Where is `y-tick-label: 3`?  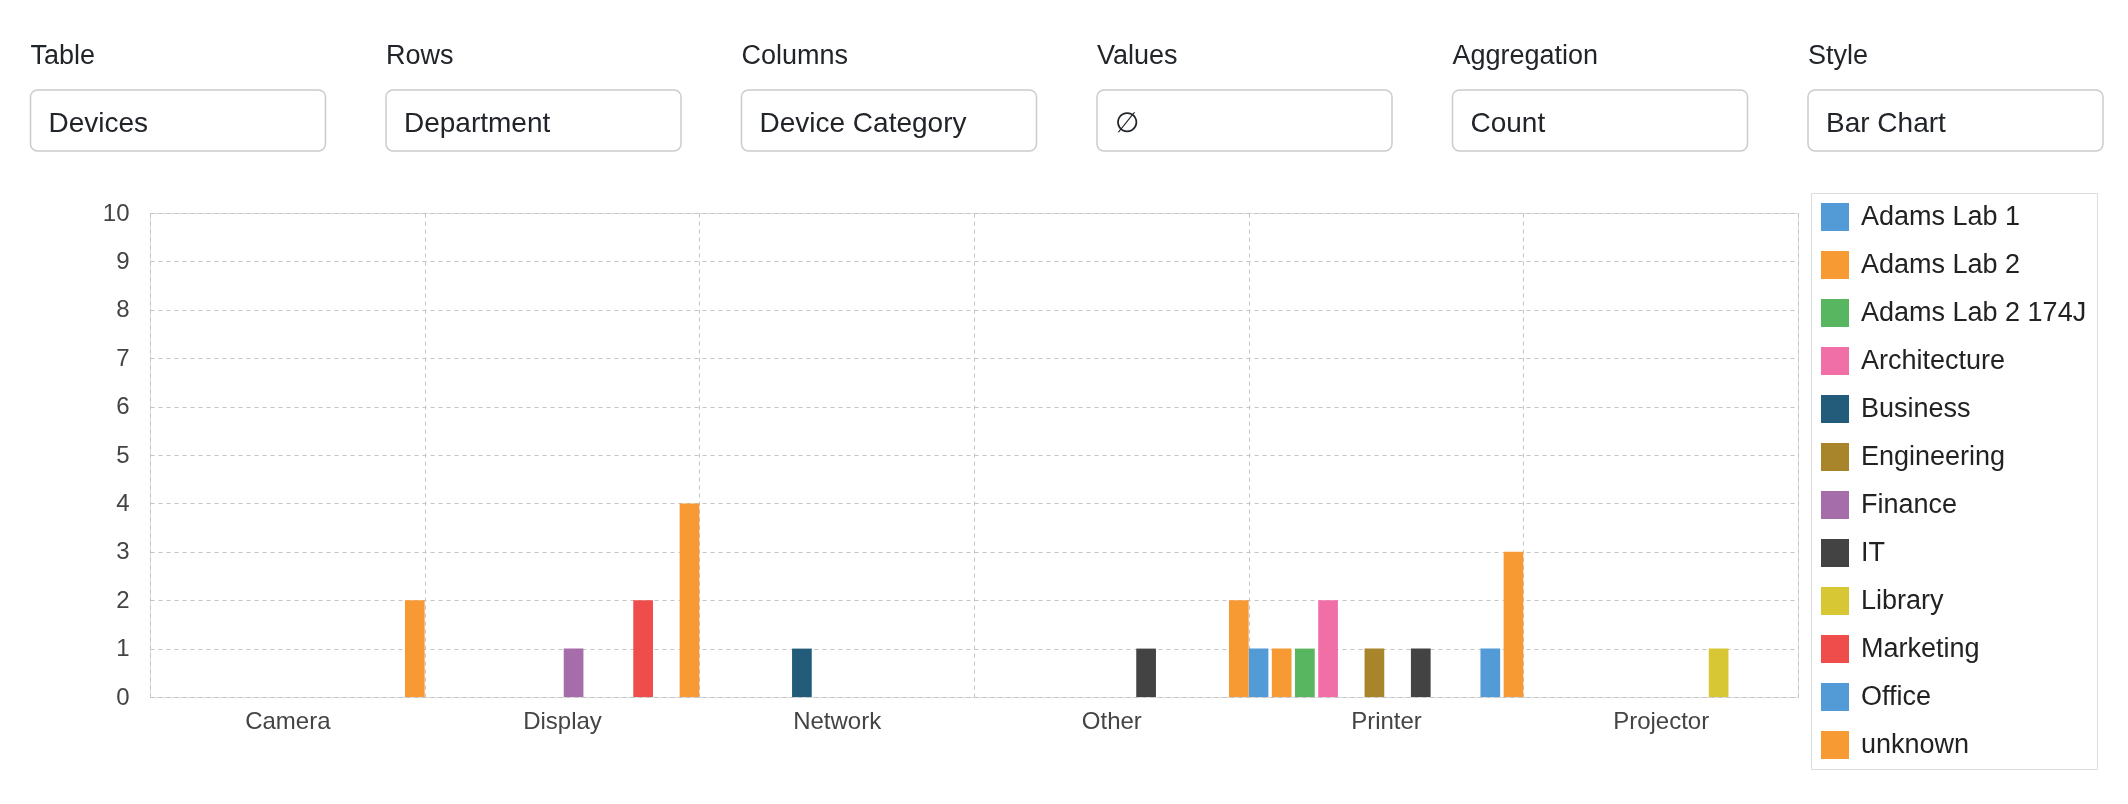
y-tick-label: 3 is located at coordinates (123, 551).